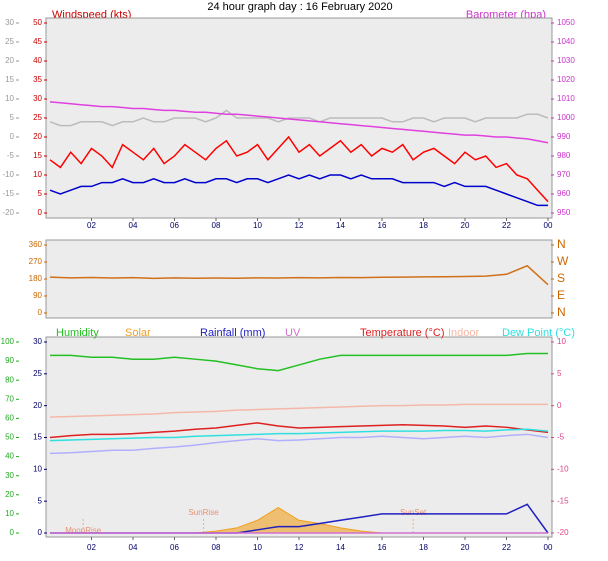 This screenshot has width=608, height=561. Describe the element at coordinates (203, 512) in the screenshot. I see `annotation: SunRise` at that location.